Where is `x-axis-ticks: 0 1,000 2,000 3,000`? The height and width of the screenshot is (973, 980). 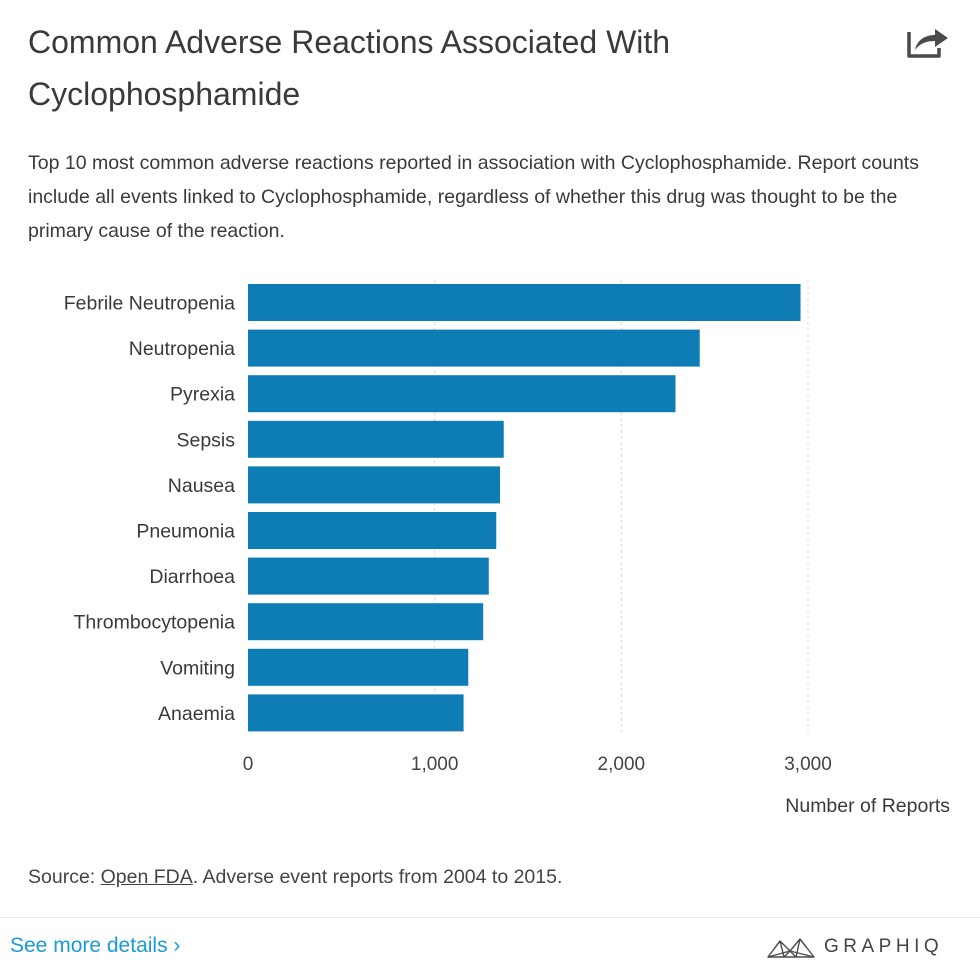
x-axis-ticks: 0 1,000 2,000 3,000 is located at coordinates (537, 764).